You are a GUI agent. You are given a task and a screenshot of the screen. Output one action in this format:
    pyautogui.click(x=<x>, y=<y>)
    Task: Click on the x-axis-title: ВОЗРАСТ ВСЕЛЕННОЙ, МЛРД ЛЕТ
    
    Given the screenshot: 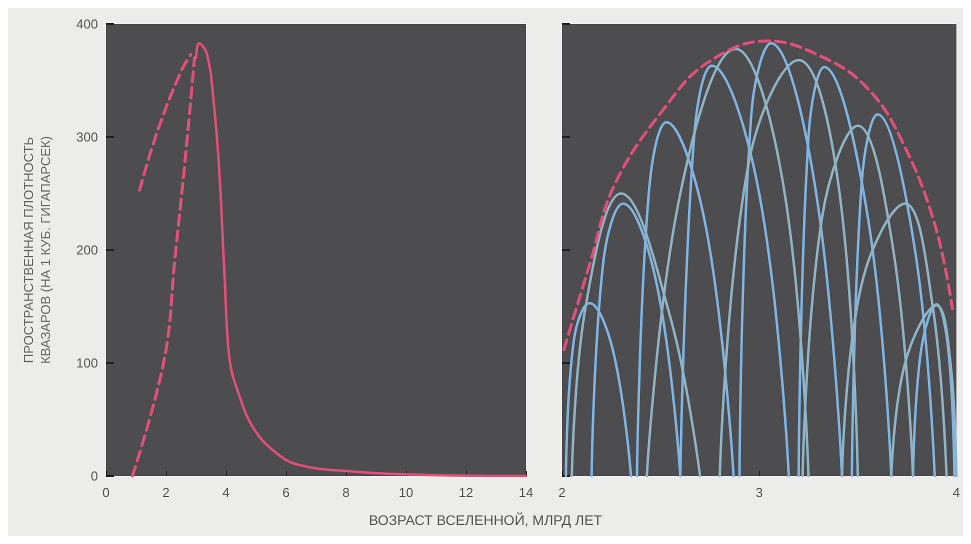 What is the action you would take?
    pyautogui.click(x=486, y=520)
    